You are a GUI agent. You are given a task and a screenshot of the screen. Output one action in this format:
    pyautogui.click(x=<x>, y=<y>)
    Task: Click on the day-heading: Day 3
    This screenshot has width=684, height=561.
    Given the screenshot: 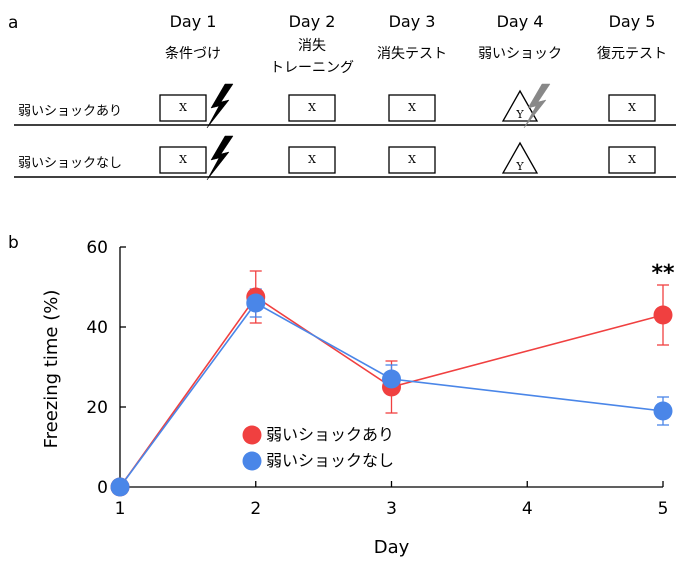 What is the action you would take?
    pyautogui.click(x=412, y=21)
    